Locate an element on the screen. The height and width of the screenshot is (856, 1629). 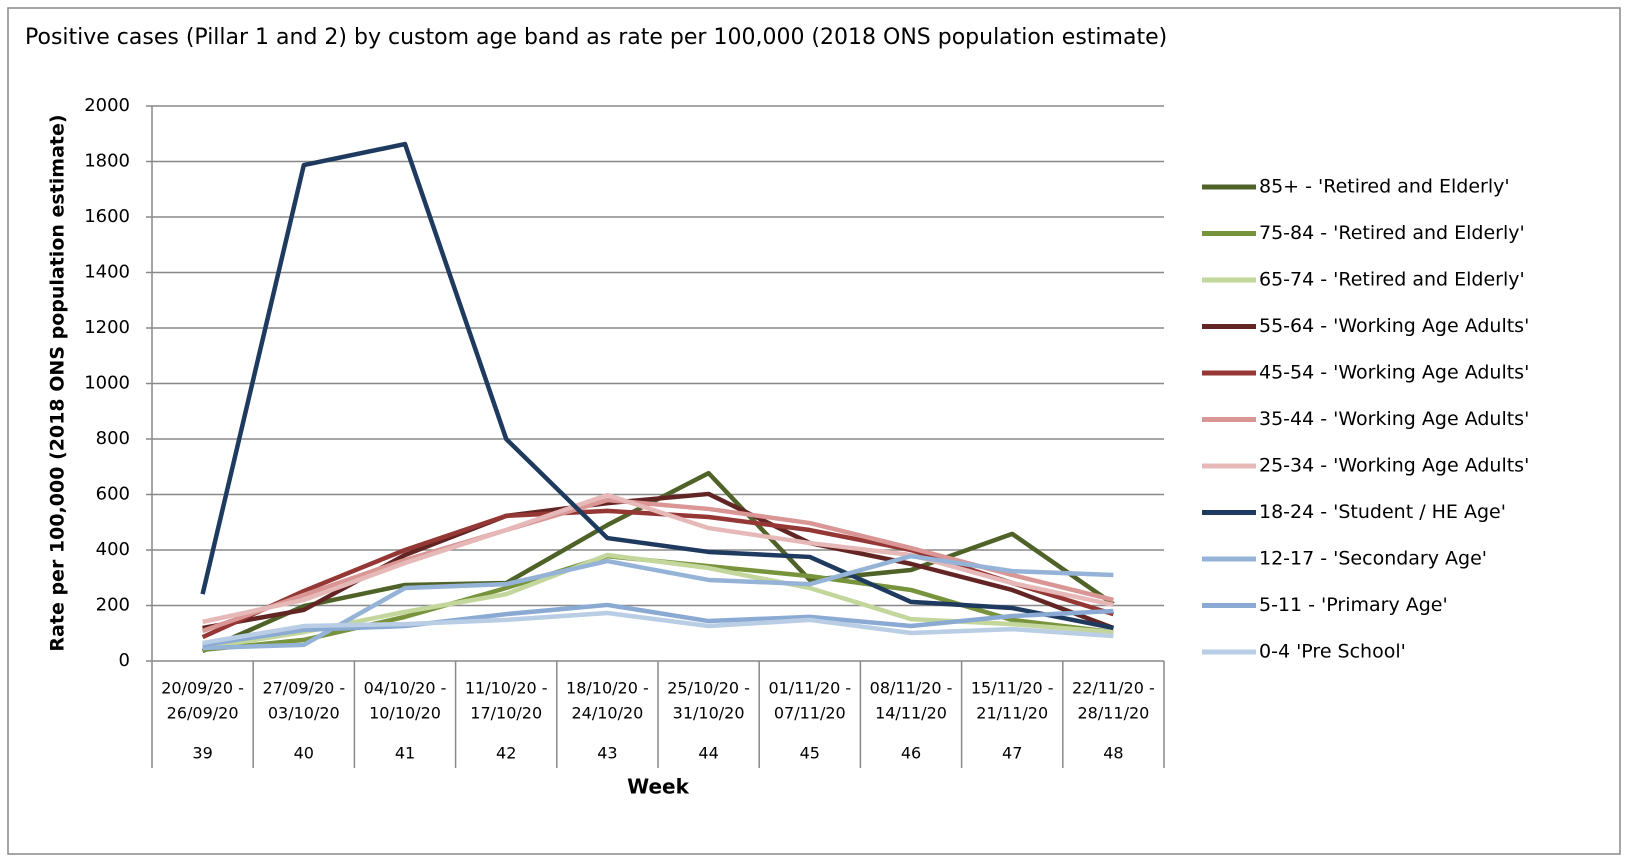
period-label: 15/11/20 - is located at coordinates (1012, 688).